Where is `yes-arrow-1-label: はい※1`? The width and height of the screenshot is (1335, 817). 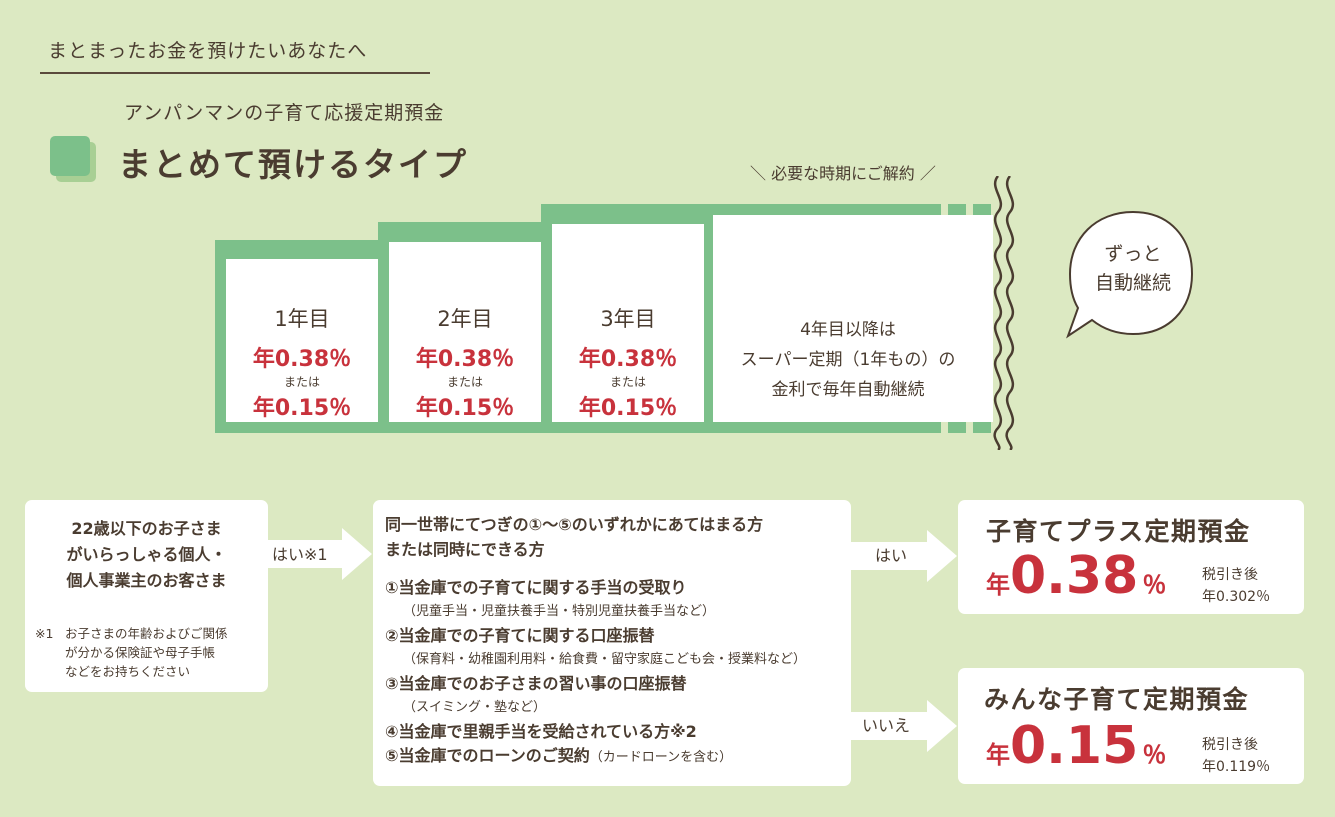 yes-arrow-1-label: はい※1 is located at coordinates (300, 554).